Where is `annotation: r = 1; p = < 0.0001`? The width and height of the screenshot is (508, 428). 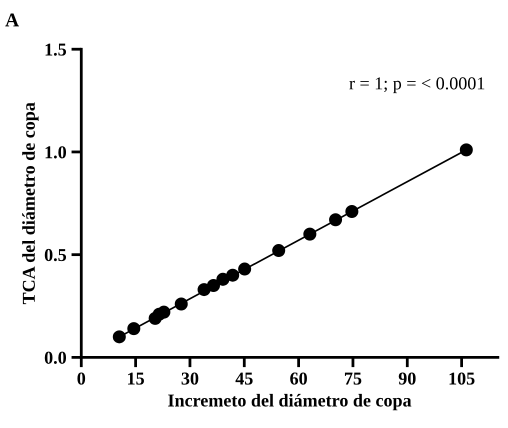 annotation: r = 1; p = < 0.0001 is located at coordinates (416, 85).